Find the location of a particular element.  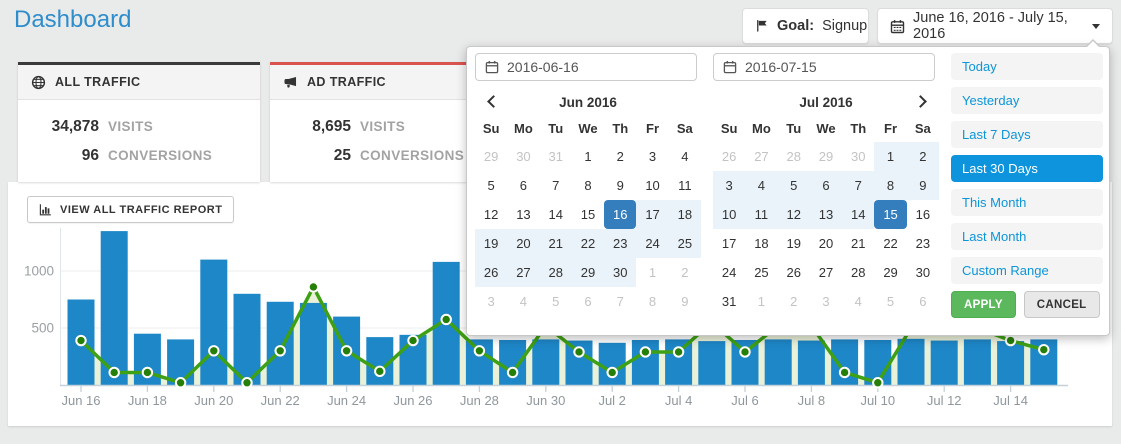

range-option-this-month: This Month is located at coordinates (1027, 202).